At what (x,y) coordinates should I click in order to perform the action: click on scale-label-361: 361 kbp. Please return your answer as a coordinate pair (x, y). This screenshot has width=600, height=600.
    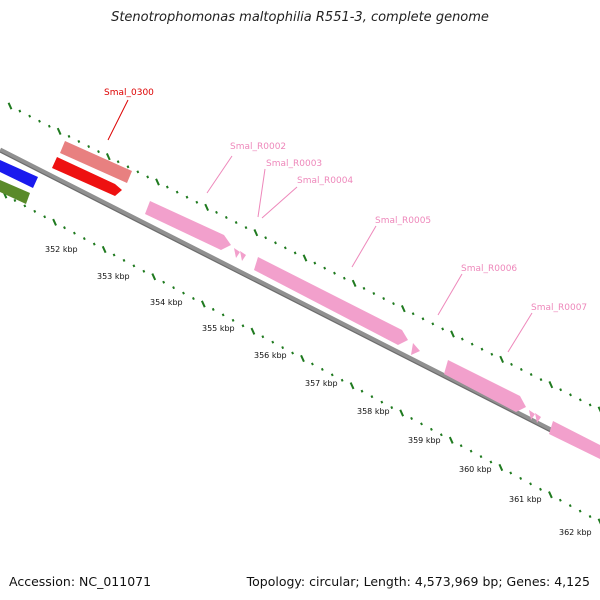
    Looking at the image, I should click on (525, 499).